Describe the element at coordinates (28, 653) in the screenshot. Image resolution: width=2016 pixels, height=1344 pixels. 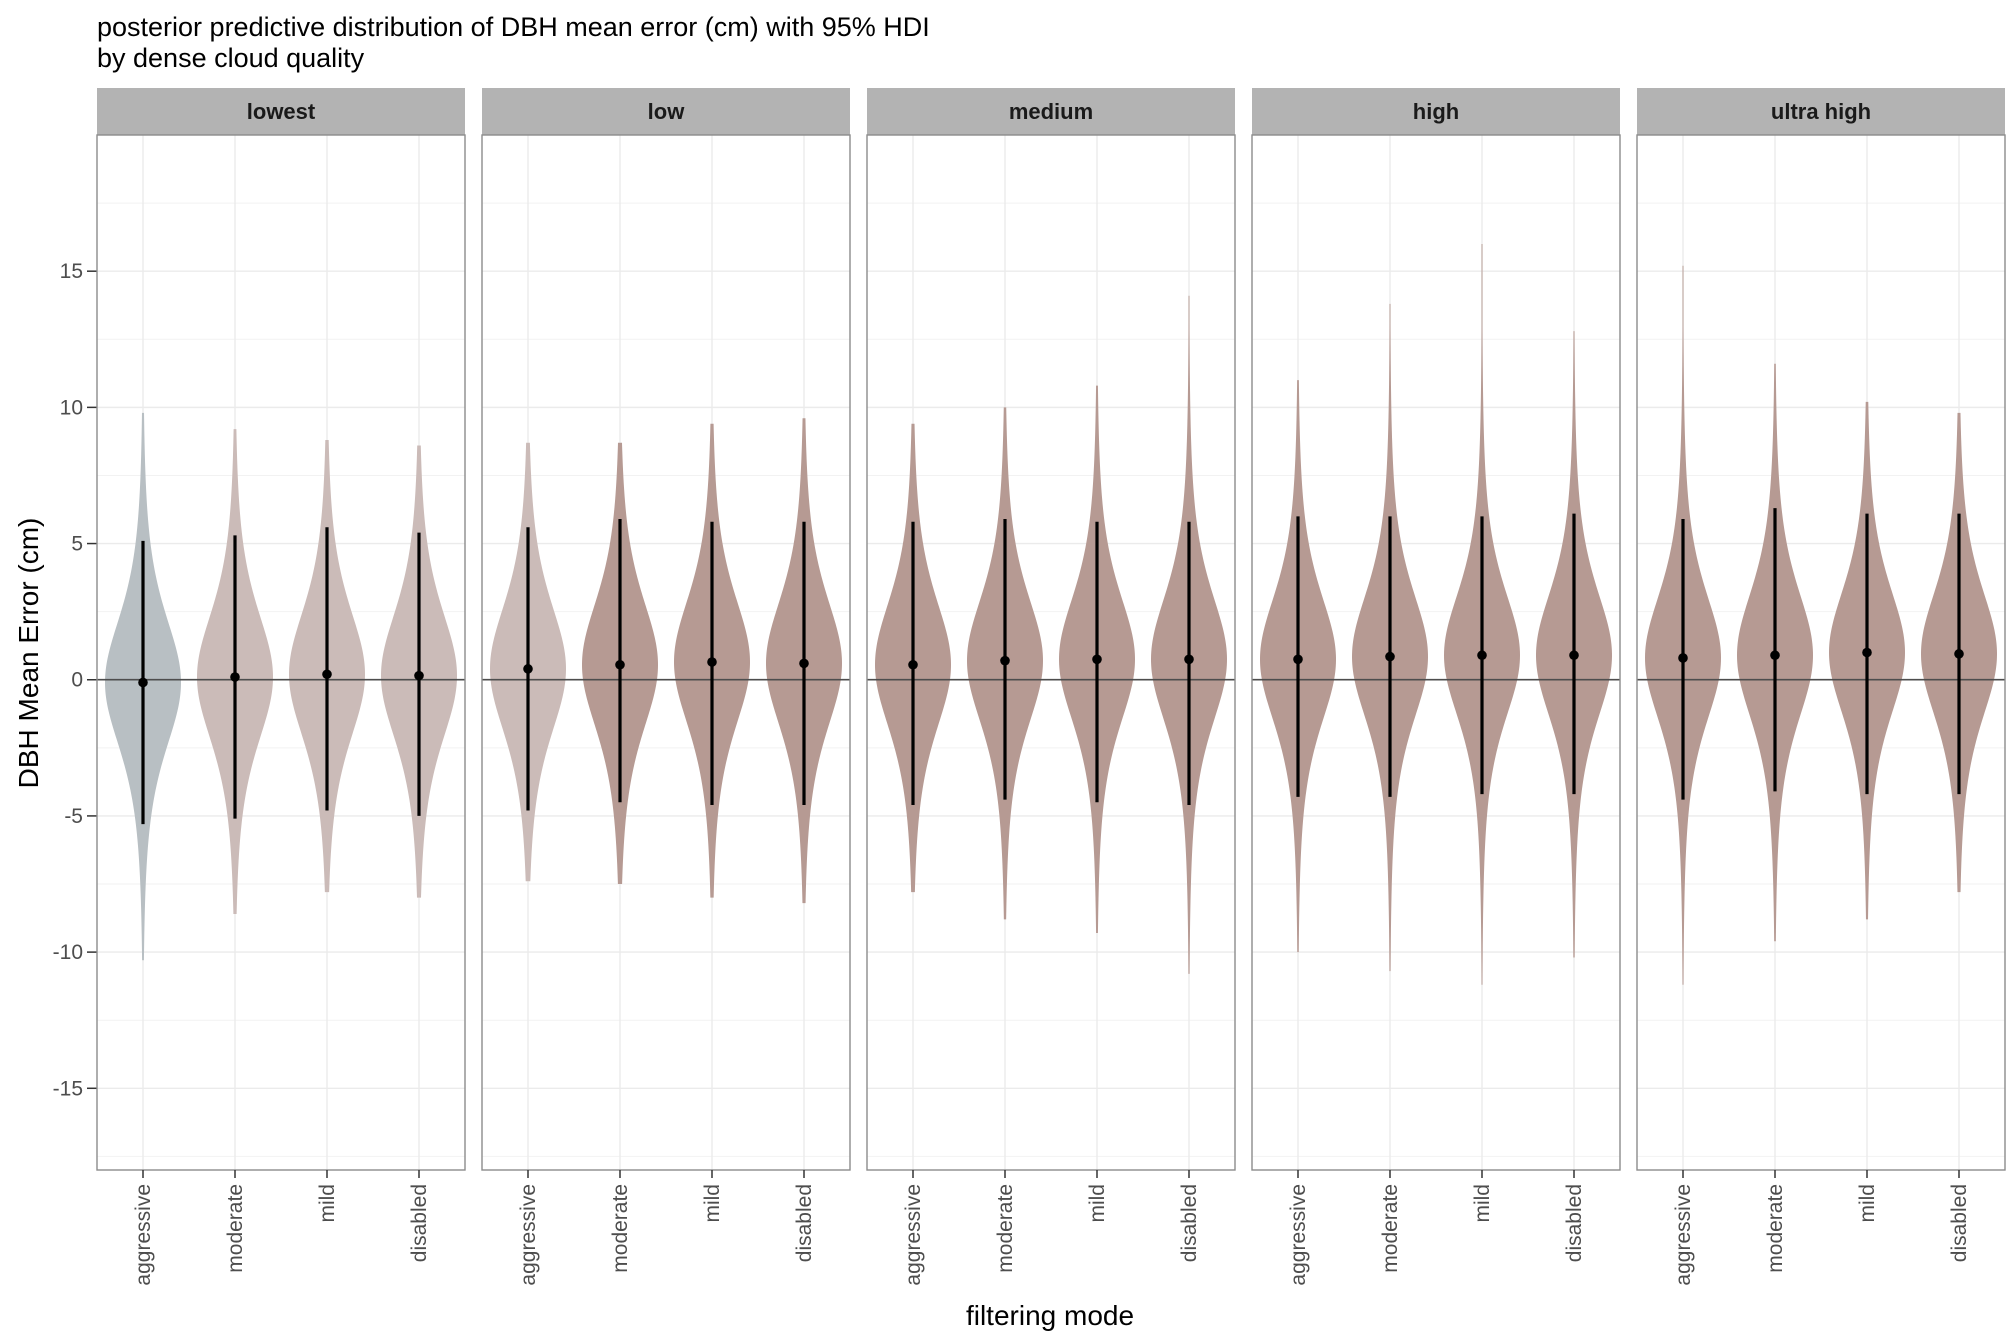
I see `y-axis-title: DBH Mean Error (cm)` at that location.